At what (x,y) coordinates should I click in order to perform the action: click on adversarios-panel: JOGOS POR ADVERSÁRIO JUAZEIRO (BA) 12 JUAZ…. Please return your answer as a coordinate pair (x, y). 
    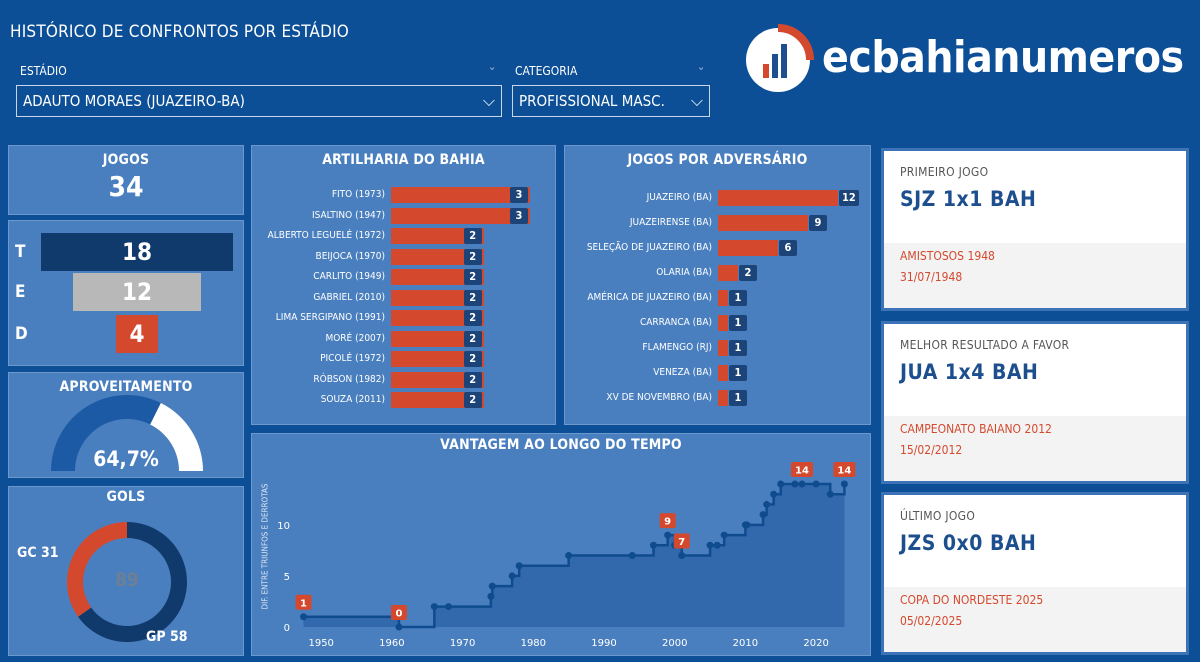
    Looking at the image, I should click on (717, 285).